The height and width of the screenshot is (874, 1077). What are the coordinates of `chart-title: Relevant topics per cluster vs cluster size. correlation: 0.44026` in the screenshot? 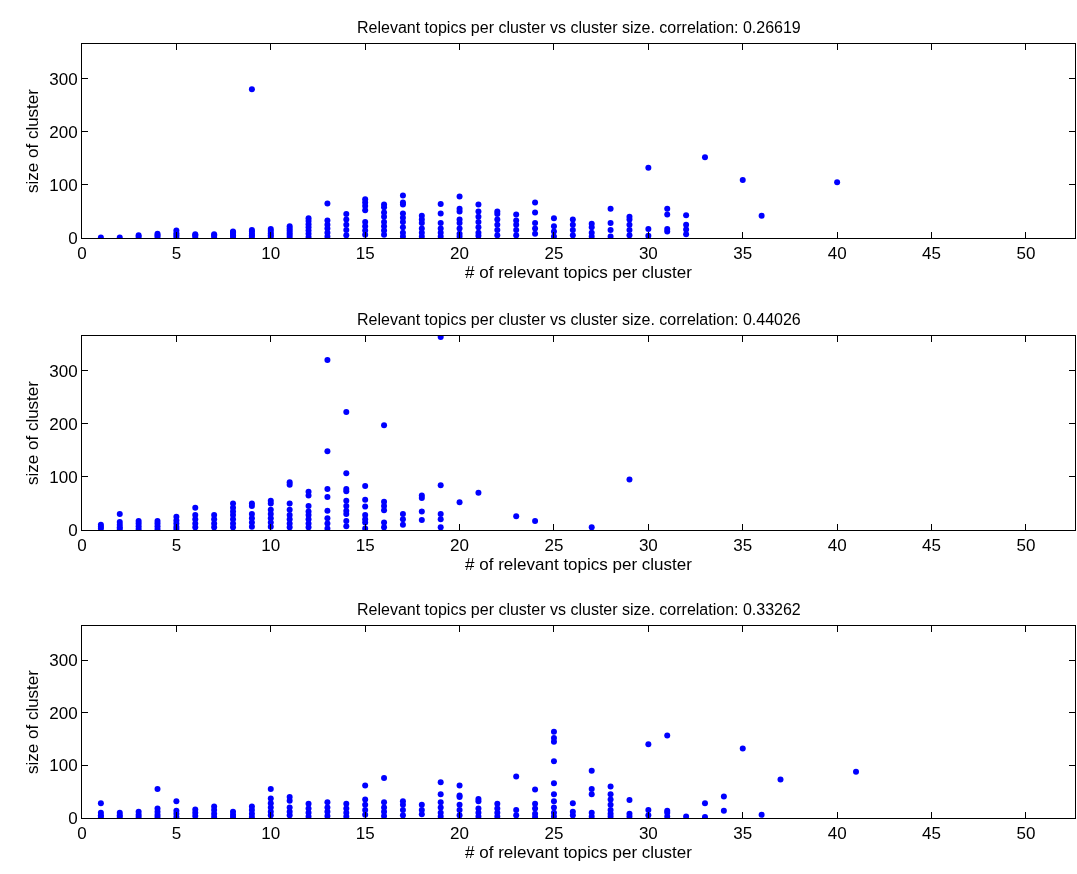 It's located at (579, 319).